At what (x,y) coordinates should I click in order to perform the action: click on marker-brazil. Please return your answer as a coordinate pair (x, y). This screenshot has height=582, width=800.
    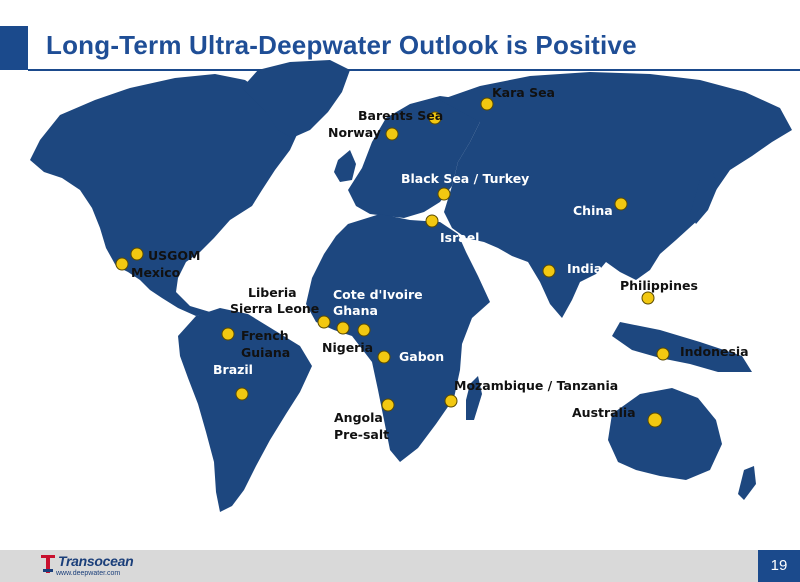
    Looking at the image, I should click on (242, 394).